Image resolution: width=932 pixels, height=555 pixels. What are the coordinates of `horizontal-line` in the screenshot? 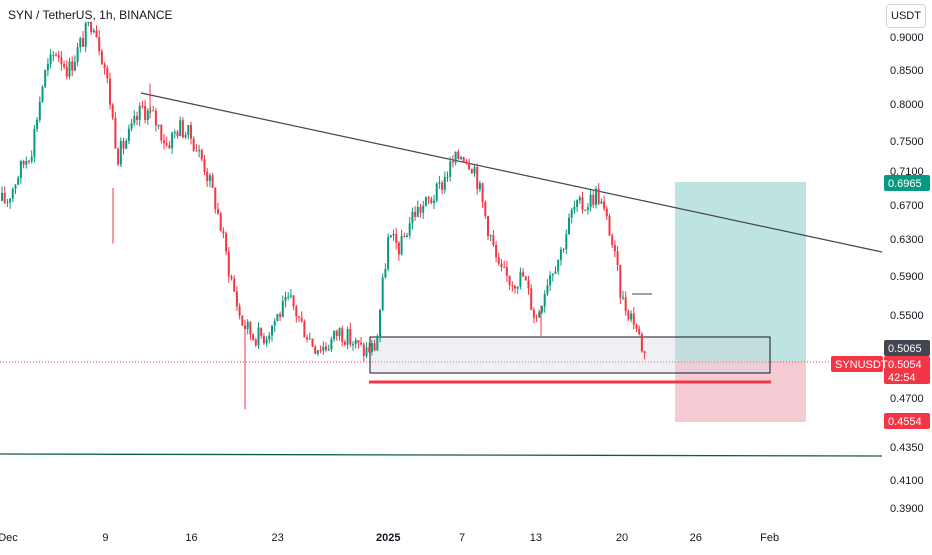 It's located at (441, 455).